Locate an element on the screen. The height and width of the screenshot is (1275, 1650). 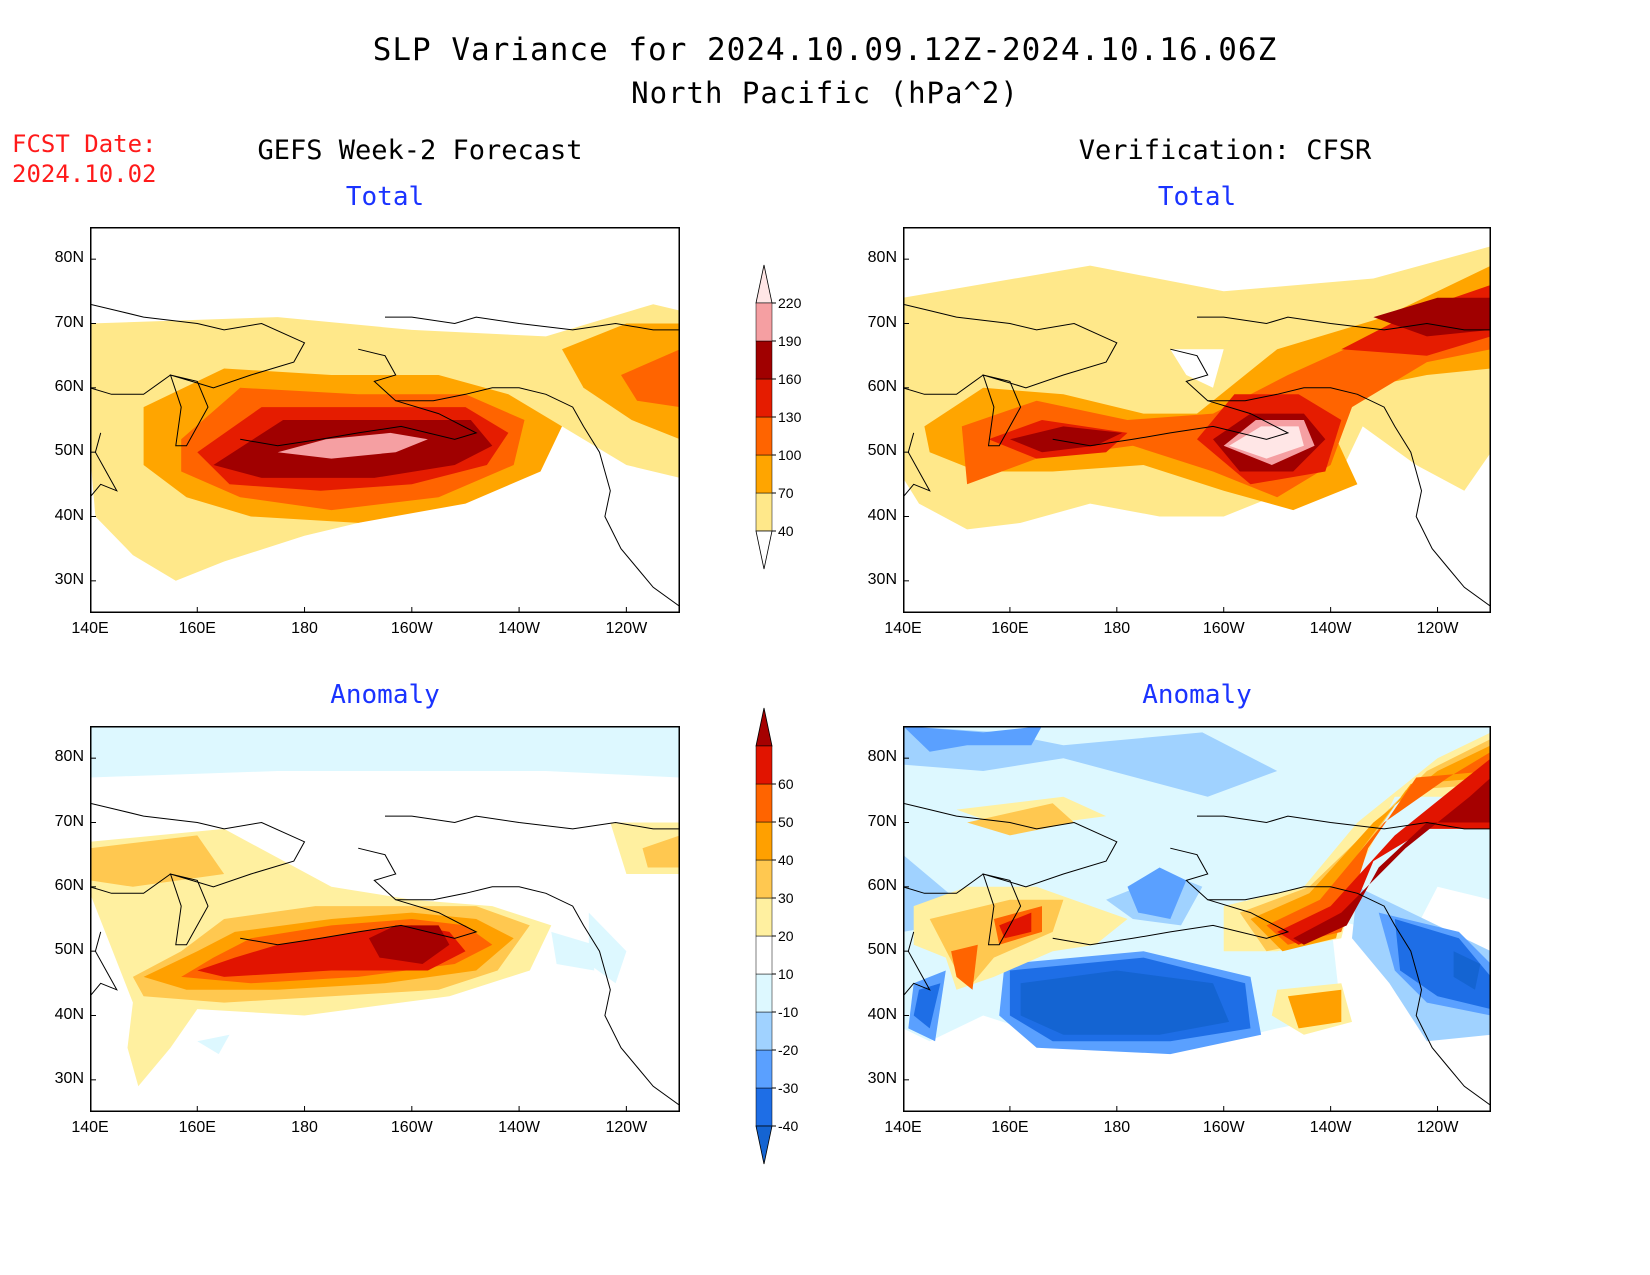
left-column-title: GEFS Week-2 Forecast is located at coordinates (420, 150).